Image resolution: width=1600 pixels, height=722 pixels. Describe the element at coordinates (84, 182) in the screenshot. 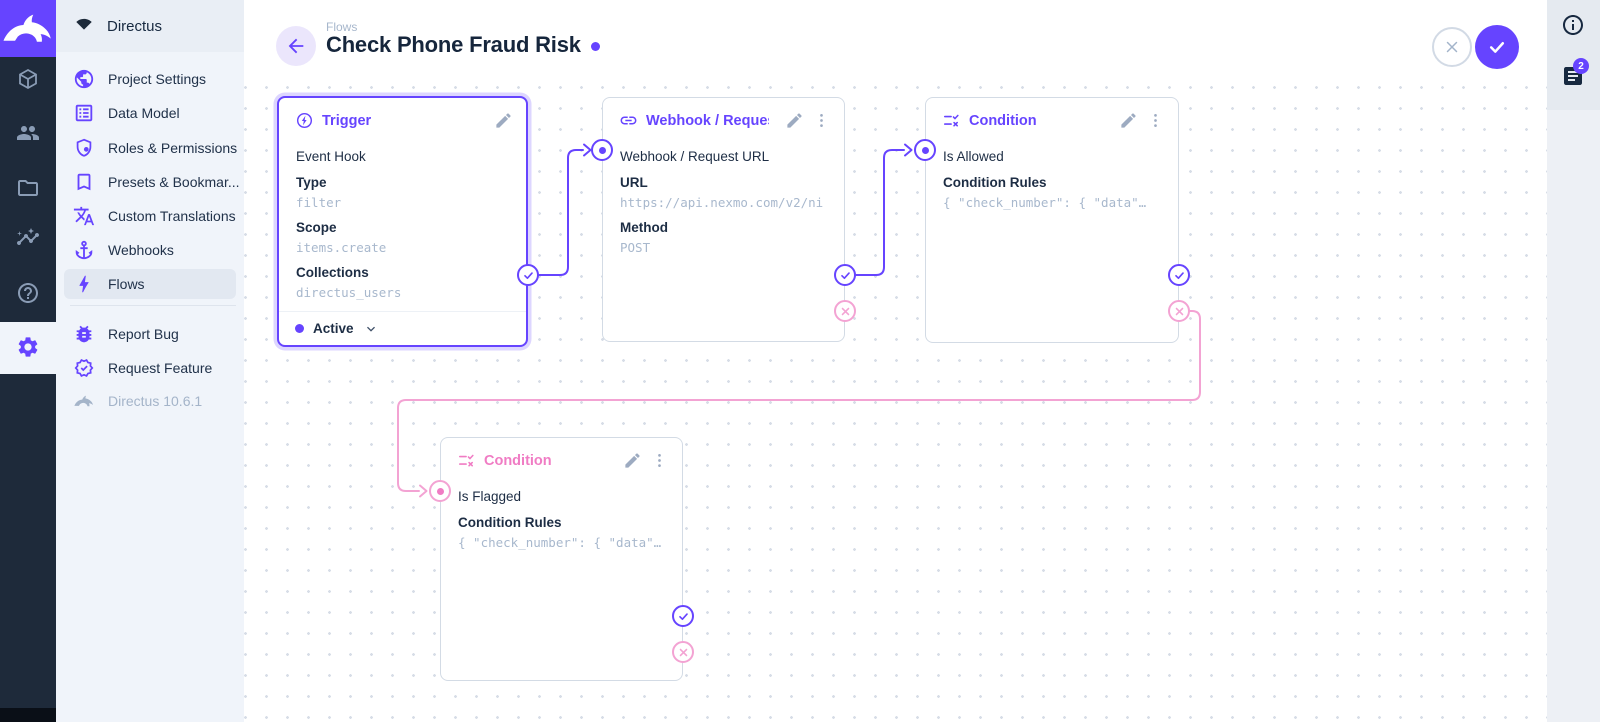

I see `bookmark-icon` at that location.